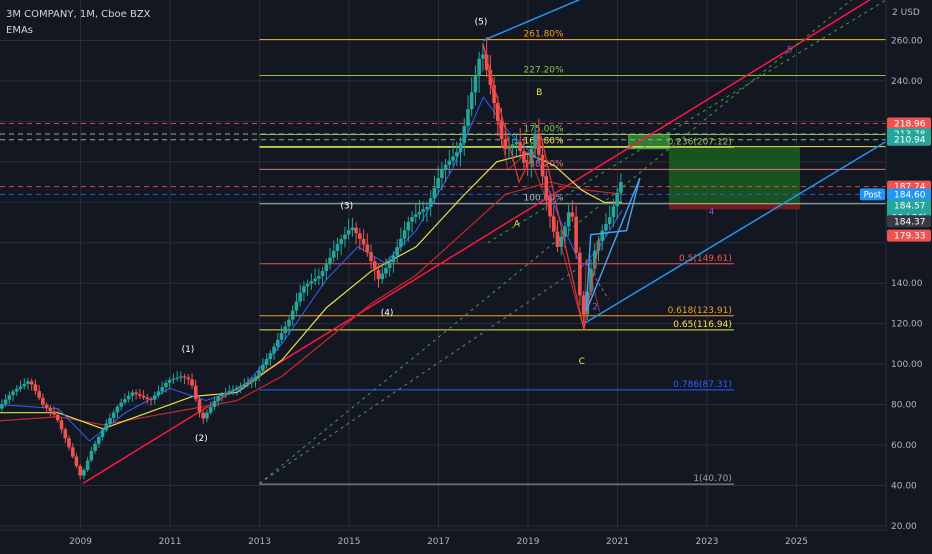  What do you see at coordinates (423, 373) in the screenshot?
I see `gray-dashed-line` at bounding box center [423, 373].